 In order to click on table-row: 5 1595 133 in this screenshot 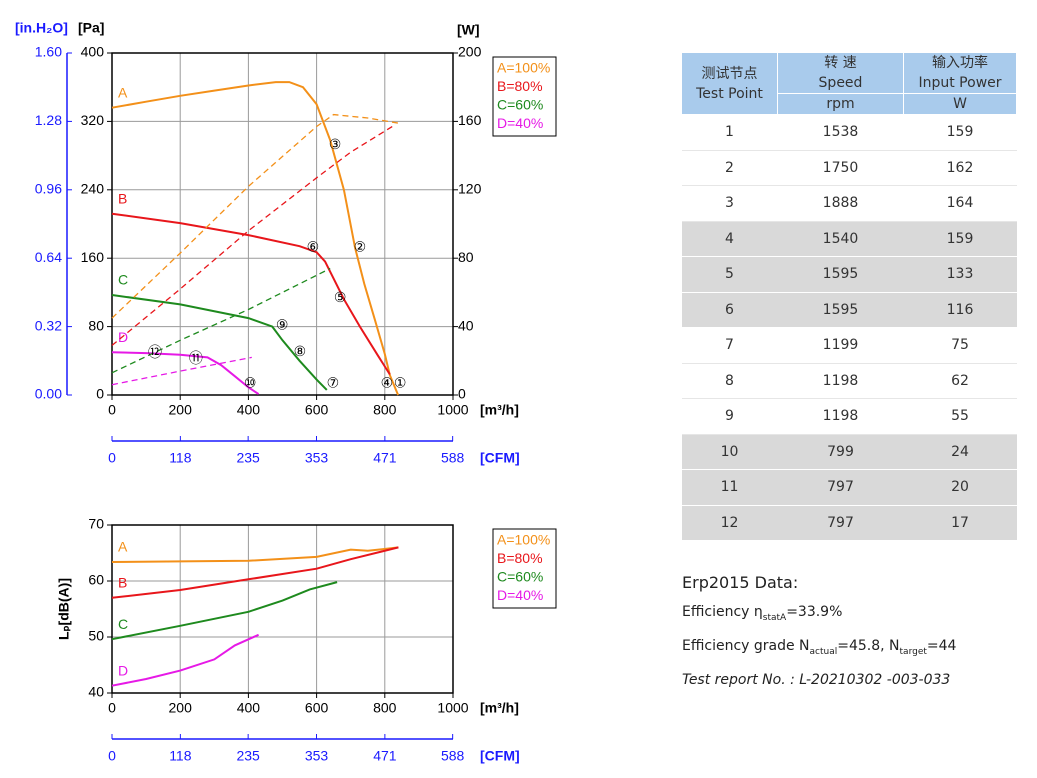, I will do `click(849, 274)`.